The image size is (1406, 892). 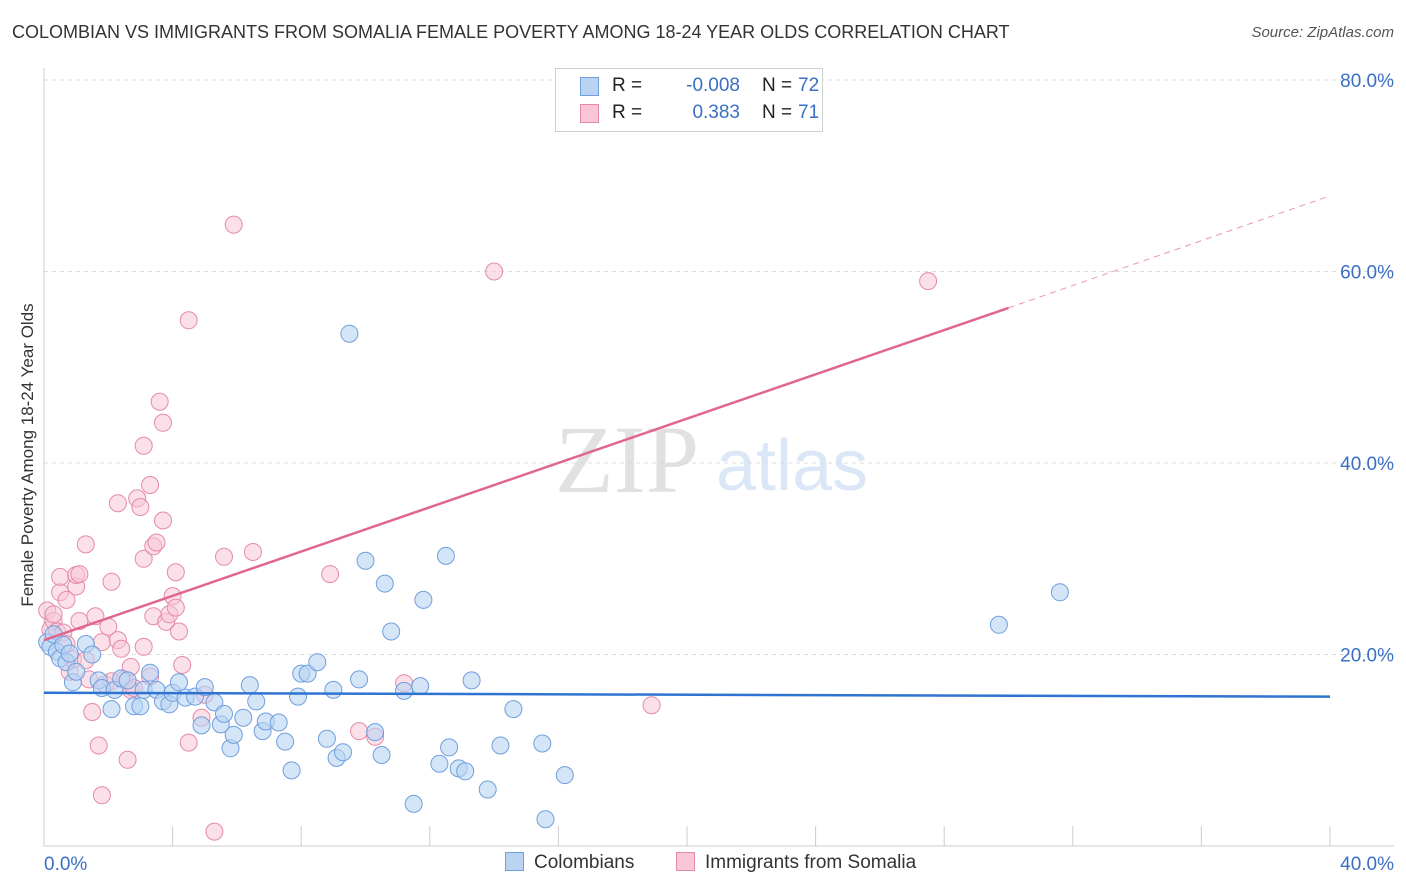 What do you see at coordinates (1322, 32) in the screenshot?
I see `source-label: Source: ZipAtlas.com` at bounding box center [1322, 32].